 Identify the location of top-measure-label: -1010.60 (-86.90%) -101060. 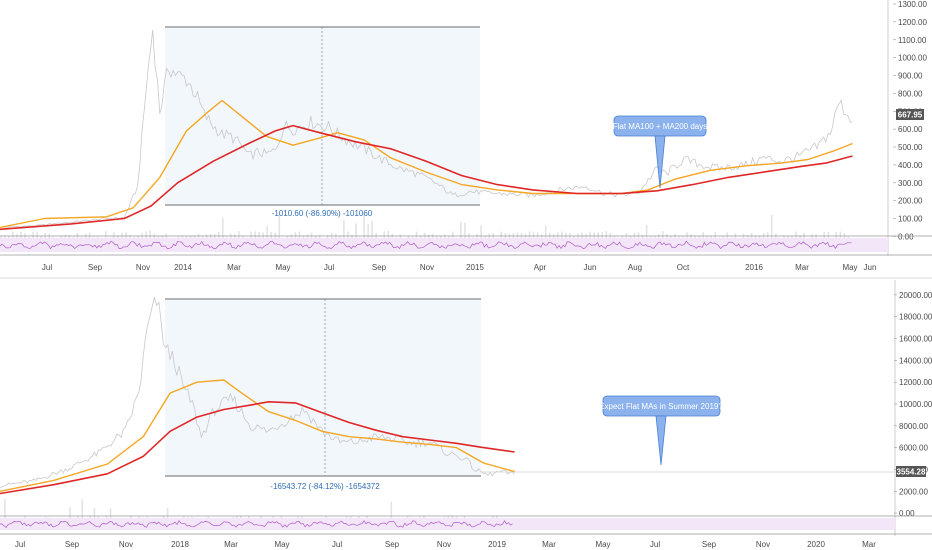
(322, 213).